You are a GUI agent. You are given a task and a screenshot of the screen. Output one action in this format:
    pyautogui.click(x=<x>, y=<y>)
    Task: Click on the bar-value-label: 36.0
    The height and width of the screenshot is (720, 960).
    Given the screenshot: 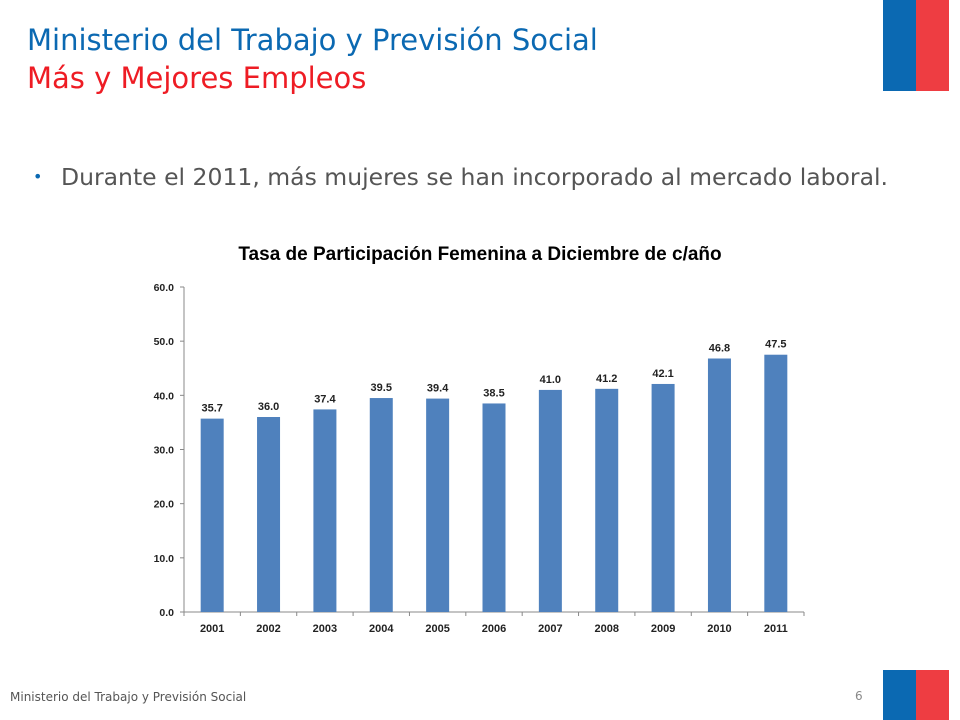 What is the action you would take?
    pyautogui.click(x=268, y=407)
    